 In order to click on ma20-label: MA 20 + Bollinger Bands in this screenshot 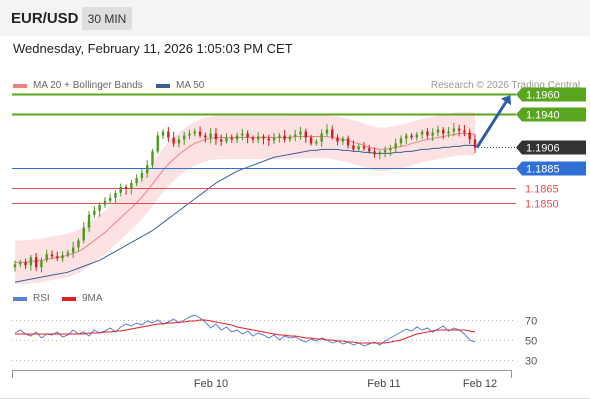, I will do `click(88, 85)`.